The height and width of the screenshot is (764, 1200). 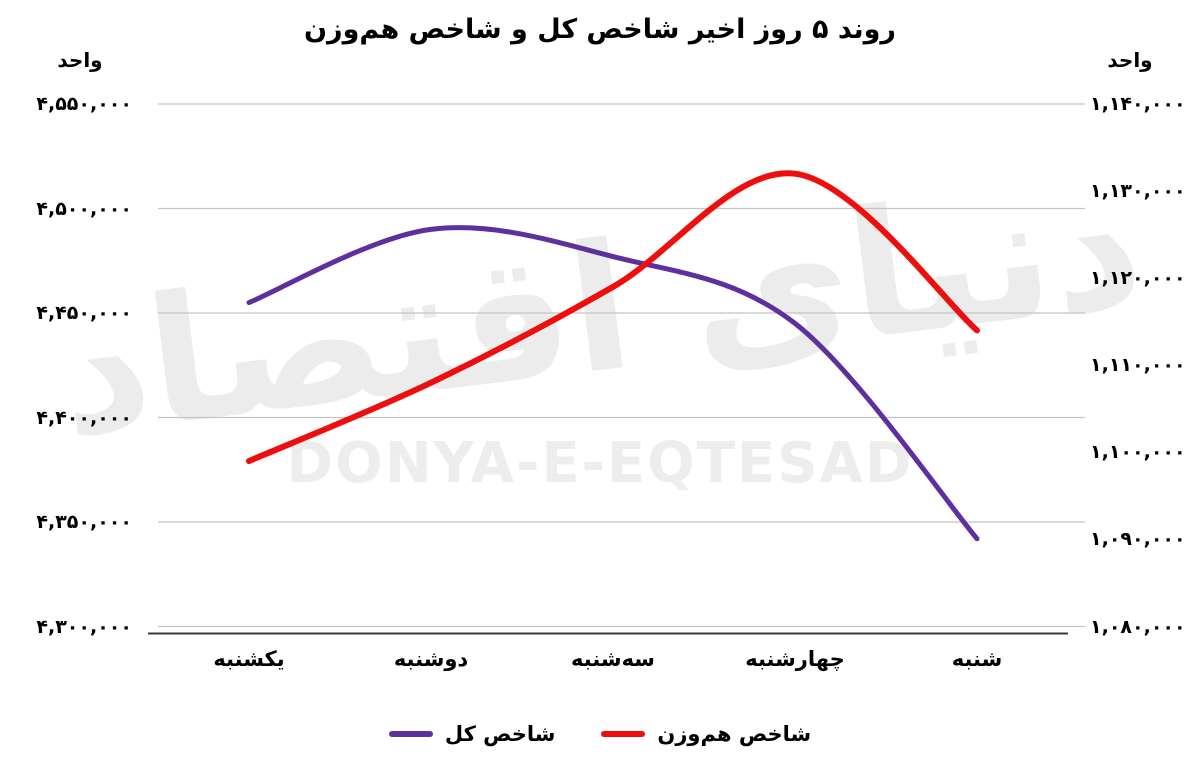 What do you see at coordinates (84, 522) in the screenshot?
I see `left-axis-tick-label: ۴,۳۵۰,۰۰۰` at bounding box center [84, 522].